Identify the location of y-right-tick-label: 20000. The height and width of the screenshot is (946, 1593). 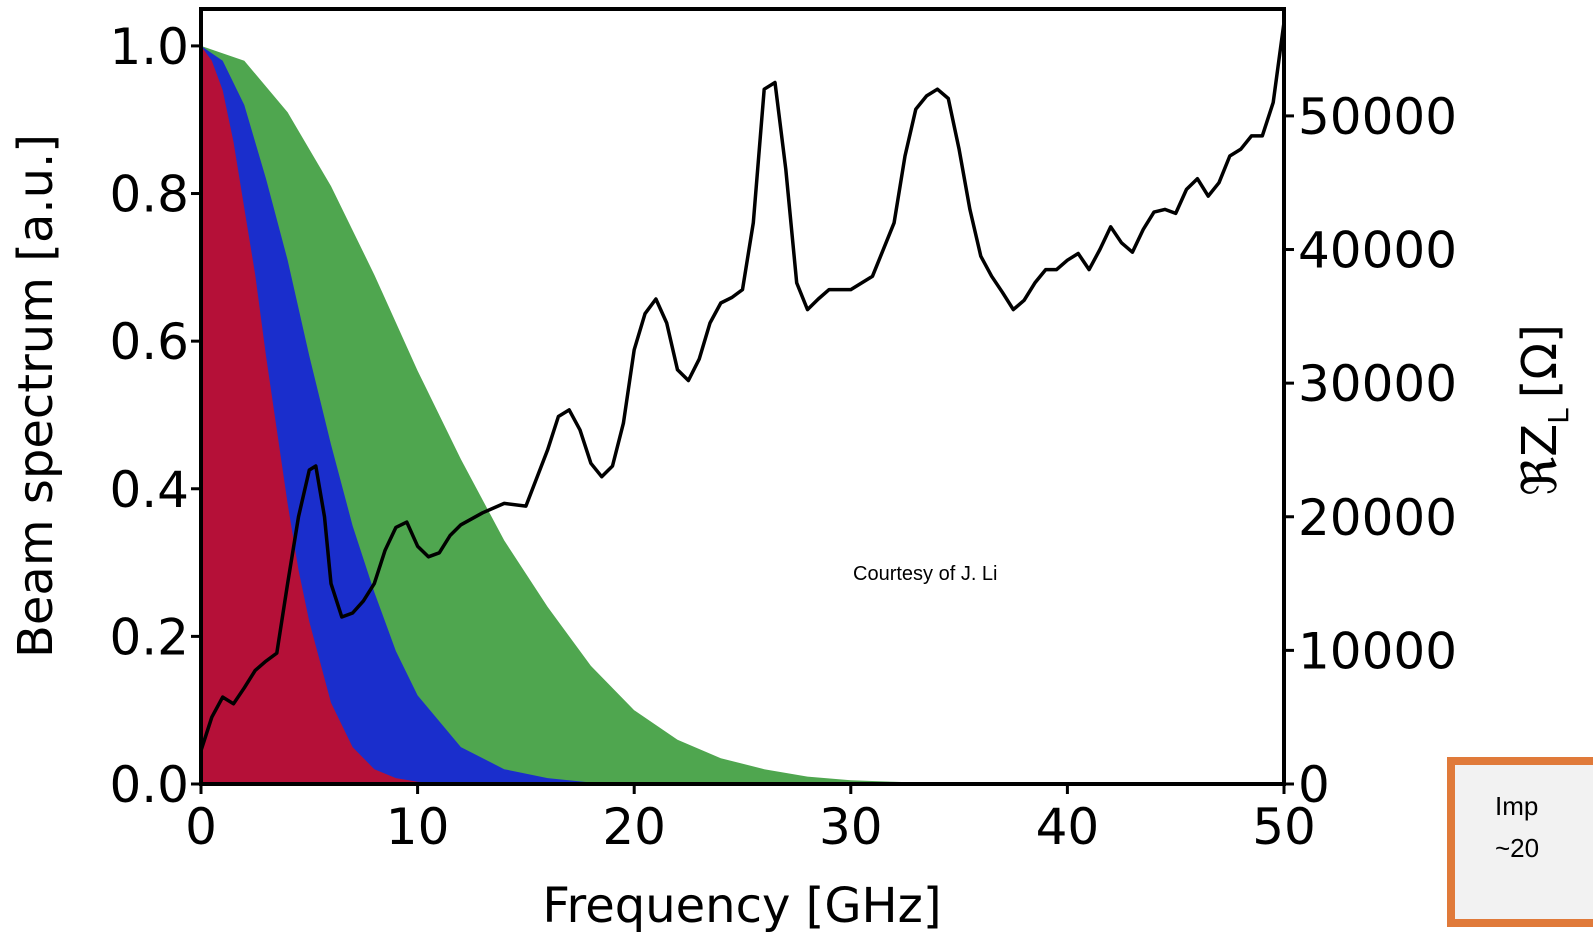
(1377, 518).